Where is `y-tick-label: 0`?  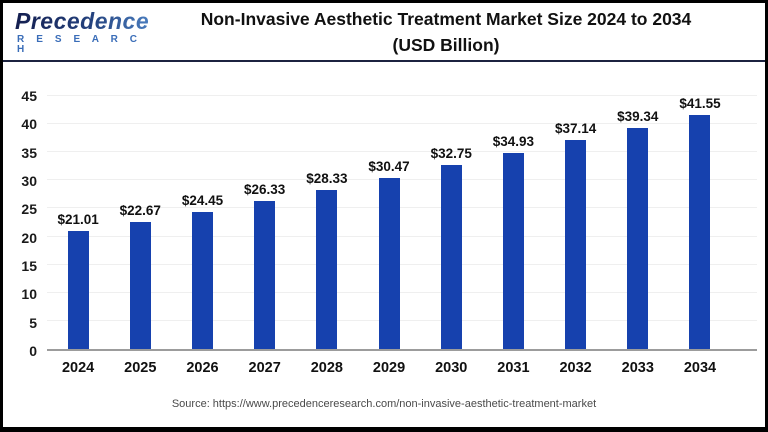
y-tick-label: 0 is located at coordinates (33, 351).